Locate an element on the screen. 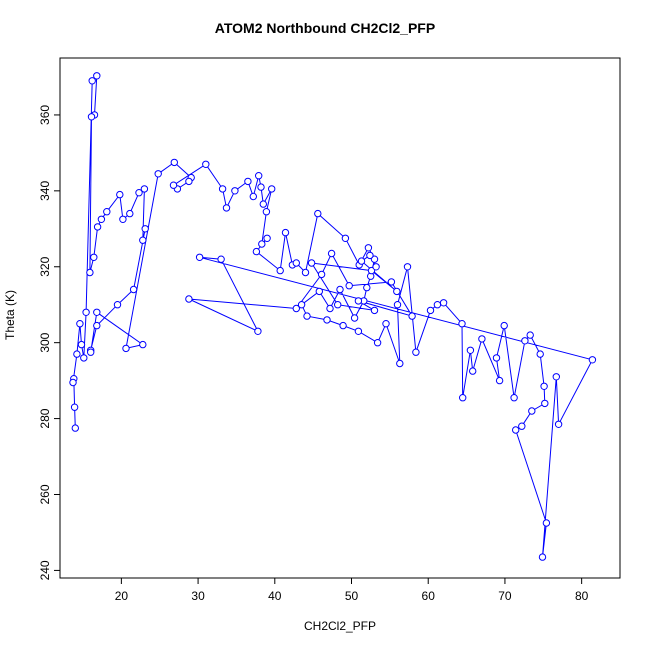 The width and height of the screenshot is (650, 650). y-tick-label: 280 is located at coordinates (45, 418).